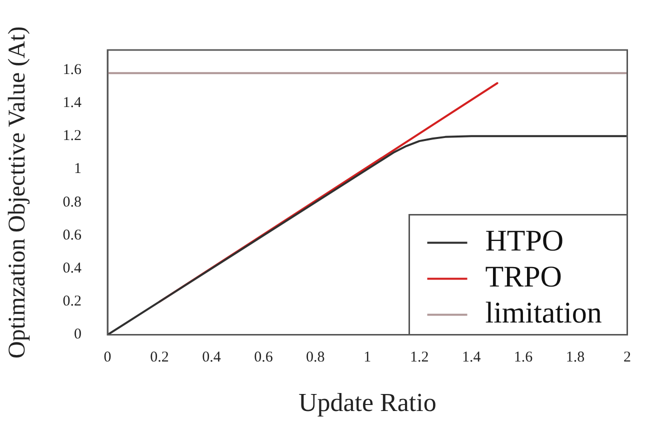 This screenshot has width=645, height=424. What do you see at coordinates (78, 334) in the screenshot?
I see `y-tick-label: 0` at bounding box center [78, 334].